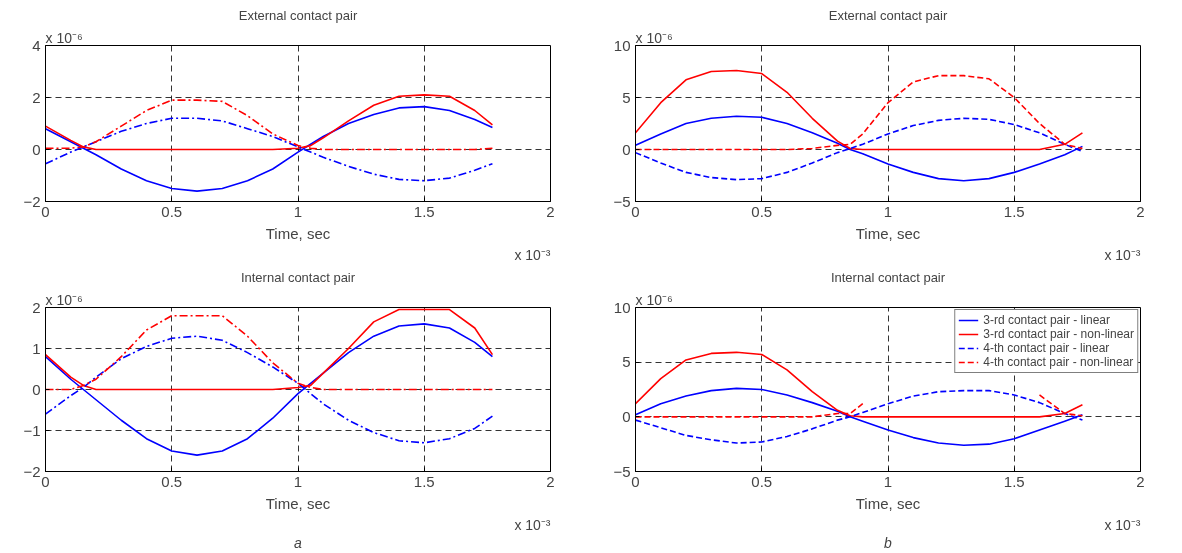  I want to click on legend-label: 4-th contact pair - linear, so click(1046, 348).